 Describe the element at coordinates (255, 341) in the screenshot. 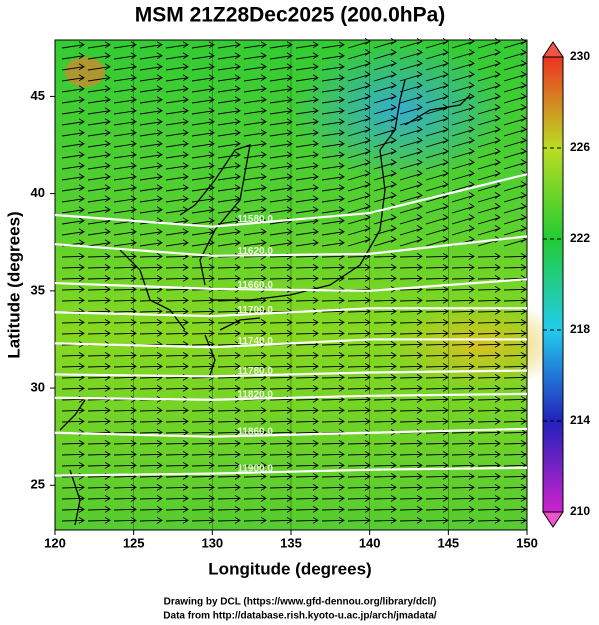

I see `contour-label: 11740.0` at that location.